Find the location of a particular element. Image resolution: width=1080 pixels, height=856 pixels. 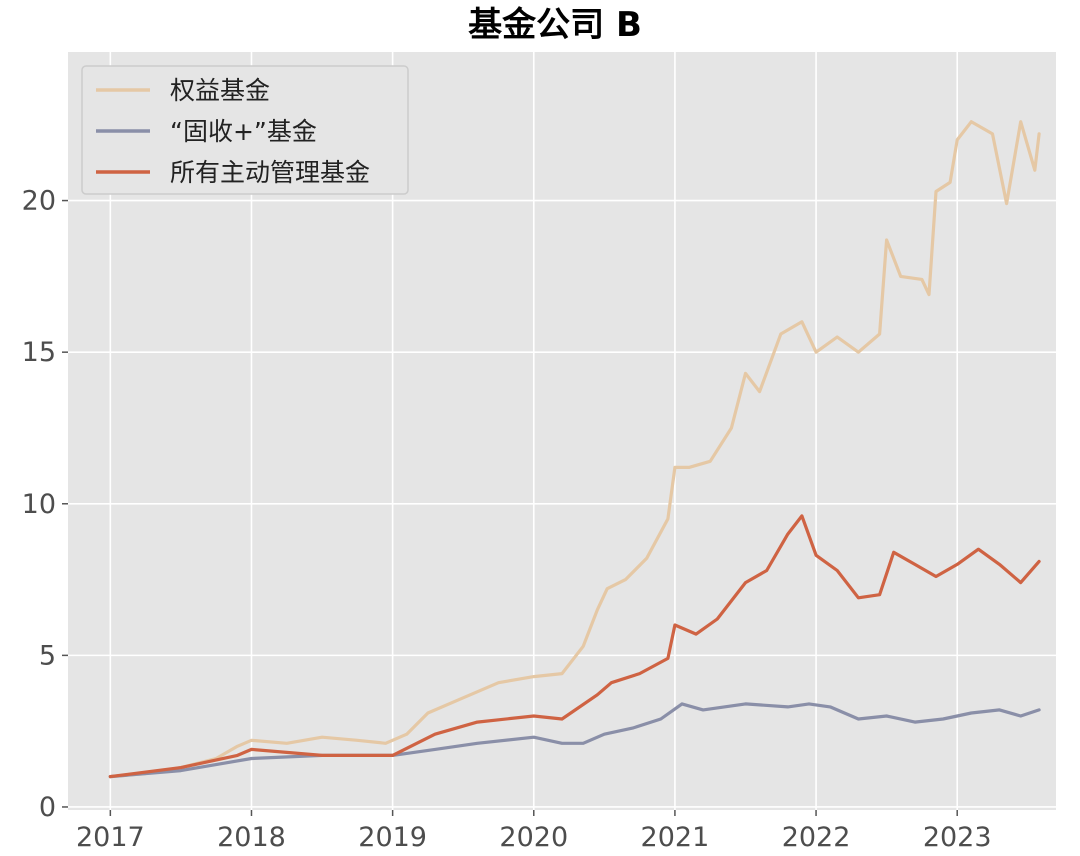

x-axis: 2017 2018 2019 2020 2021 2022 2023 is located at coordinates (534, 831).